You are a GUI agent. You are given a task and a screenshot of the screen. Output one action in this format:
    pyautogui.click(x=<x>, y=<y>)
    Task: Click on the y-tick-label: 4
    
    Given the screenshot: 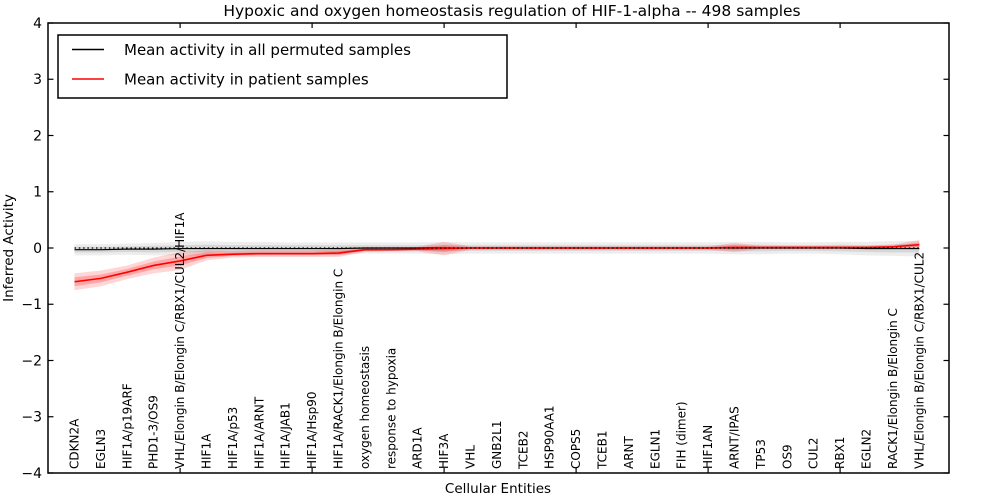 What is the action you would take?
    pyautogui.click(x=37, y=24)
    